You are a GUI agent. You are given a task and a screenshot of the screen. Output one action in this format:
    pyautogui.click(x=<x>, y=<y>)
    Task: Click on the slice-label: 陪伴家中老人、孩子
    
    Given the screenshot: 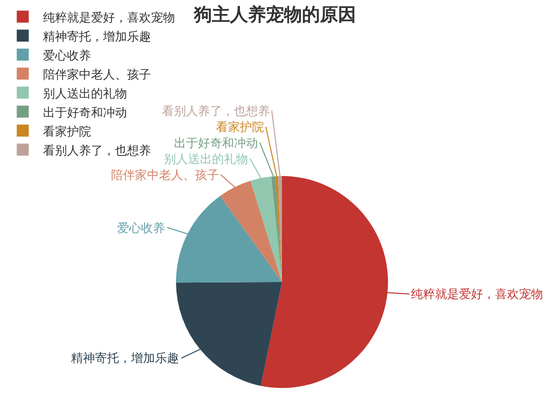 What is the action you would take?
    pyautogui.click(x=165, y=175)
    